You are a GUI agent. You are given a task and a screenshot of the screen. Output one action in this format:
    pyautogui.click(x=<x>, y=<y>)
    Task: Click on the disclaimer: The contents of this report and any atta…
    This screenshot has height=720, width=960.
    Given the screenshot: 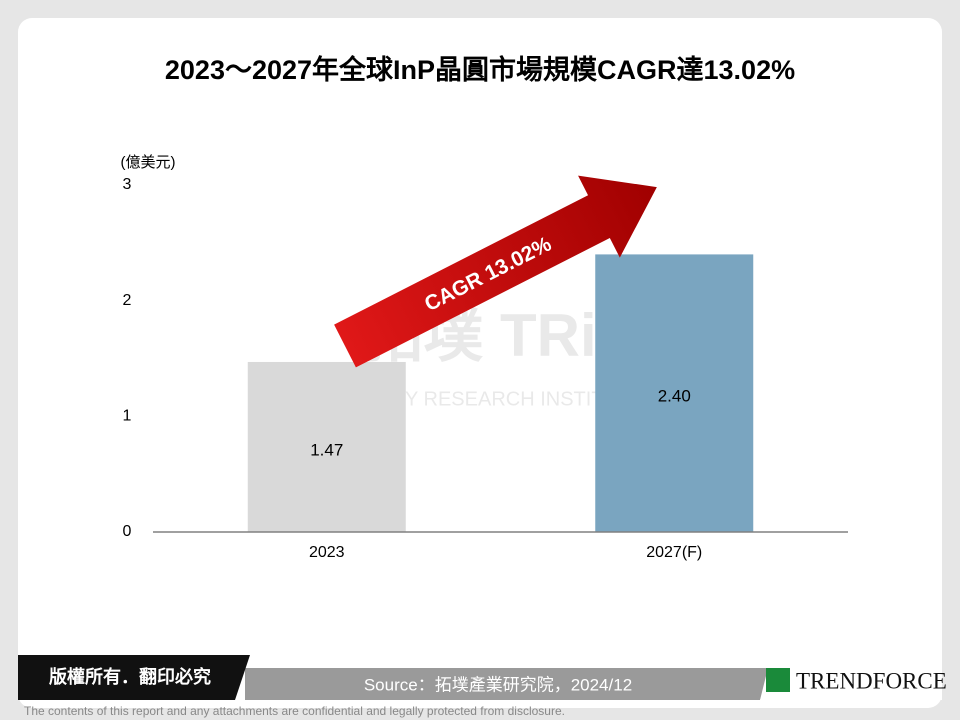 What is the action you would take?
    pyautogui.click(x=294, y=711)
    